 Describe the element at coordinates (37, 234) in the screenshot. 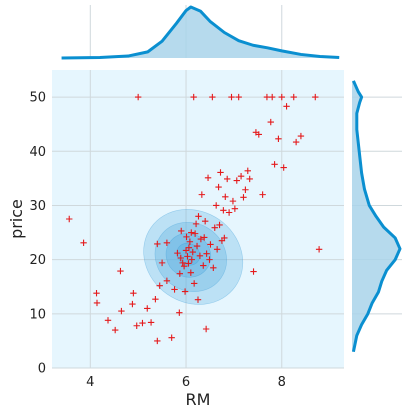

I see `y-tick-labels: 0 10 20 30 40 50` at that location.